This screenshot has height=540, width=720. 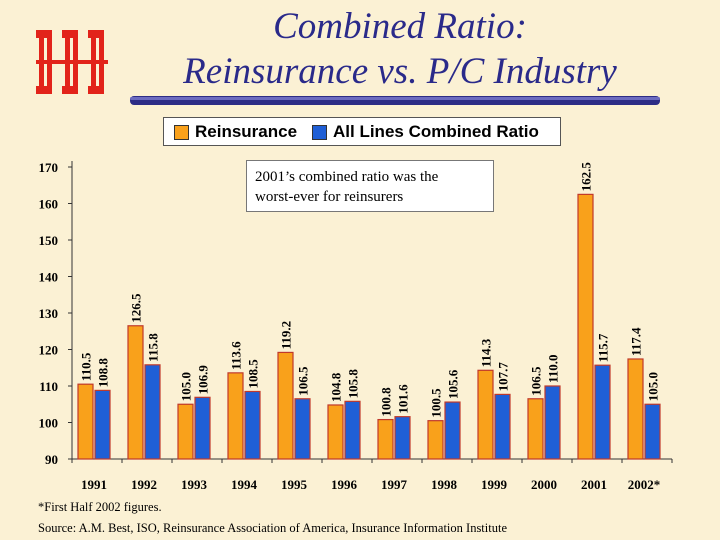 What do you see at coordinates (486, 352) in the screenshot?
I see `data-label-reinsurance: 114.3` at bounding box center [486, 352].